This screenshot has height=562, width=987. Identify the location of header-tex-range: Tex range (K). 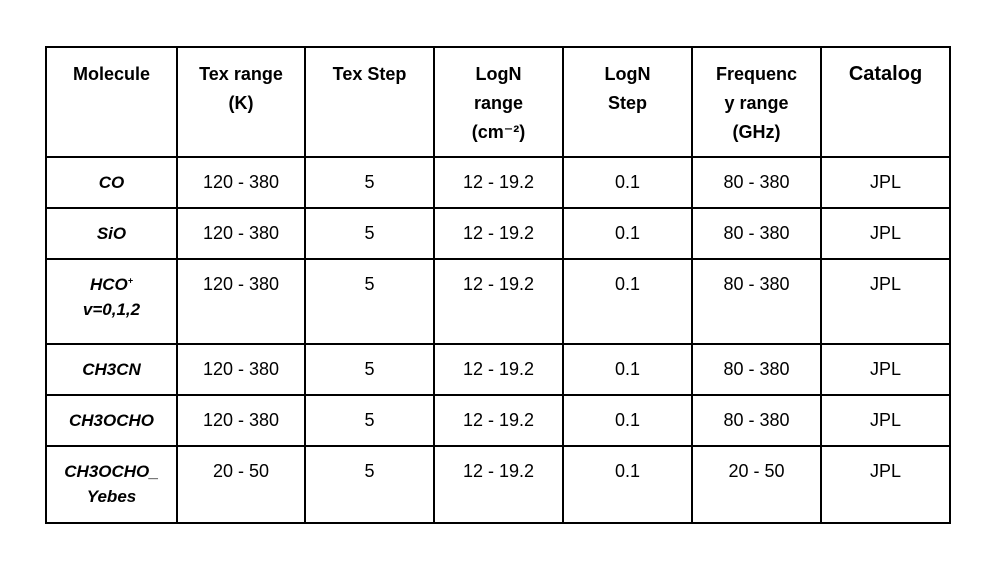
(241, 102).